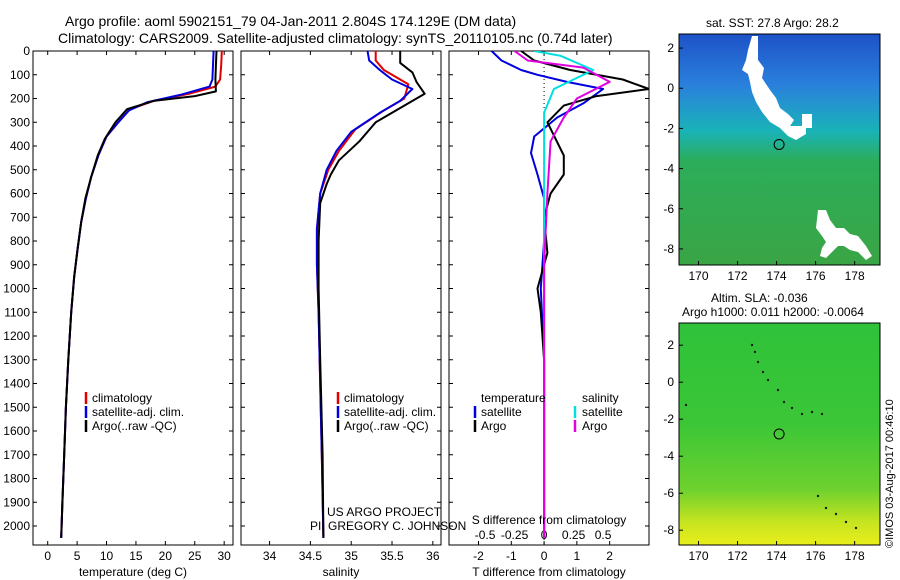  I want to click on y-tick-label: 200, so click(20, 99).